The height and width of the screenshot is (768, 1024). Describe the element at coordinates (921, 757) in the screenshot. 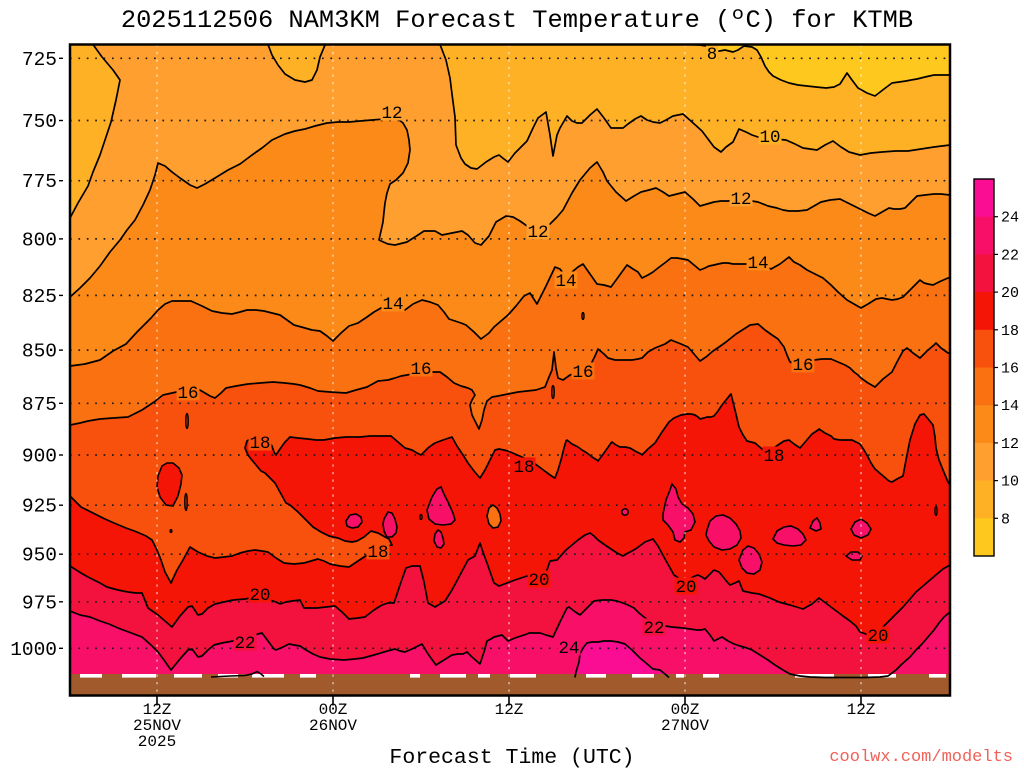

I see `svg-text: coolwx.com/modelts` at that location.